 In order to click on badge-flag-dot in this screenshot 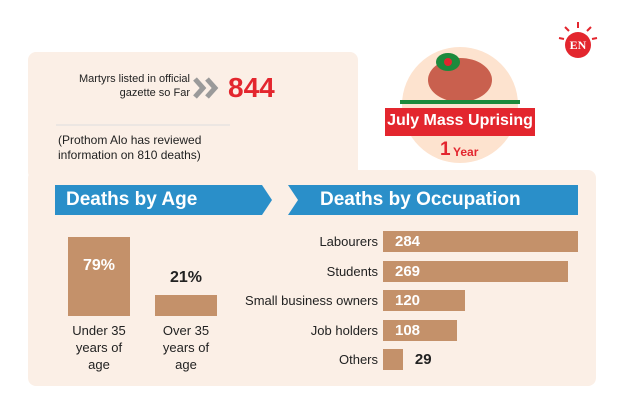, I will do `click(448, 62)`.